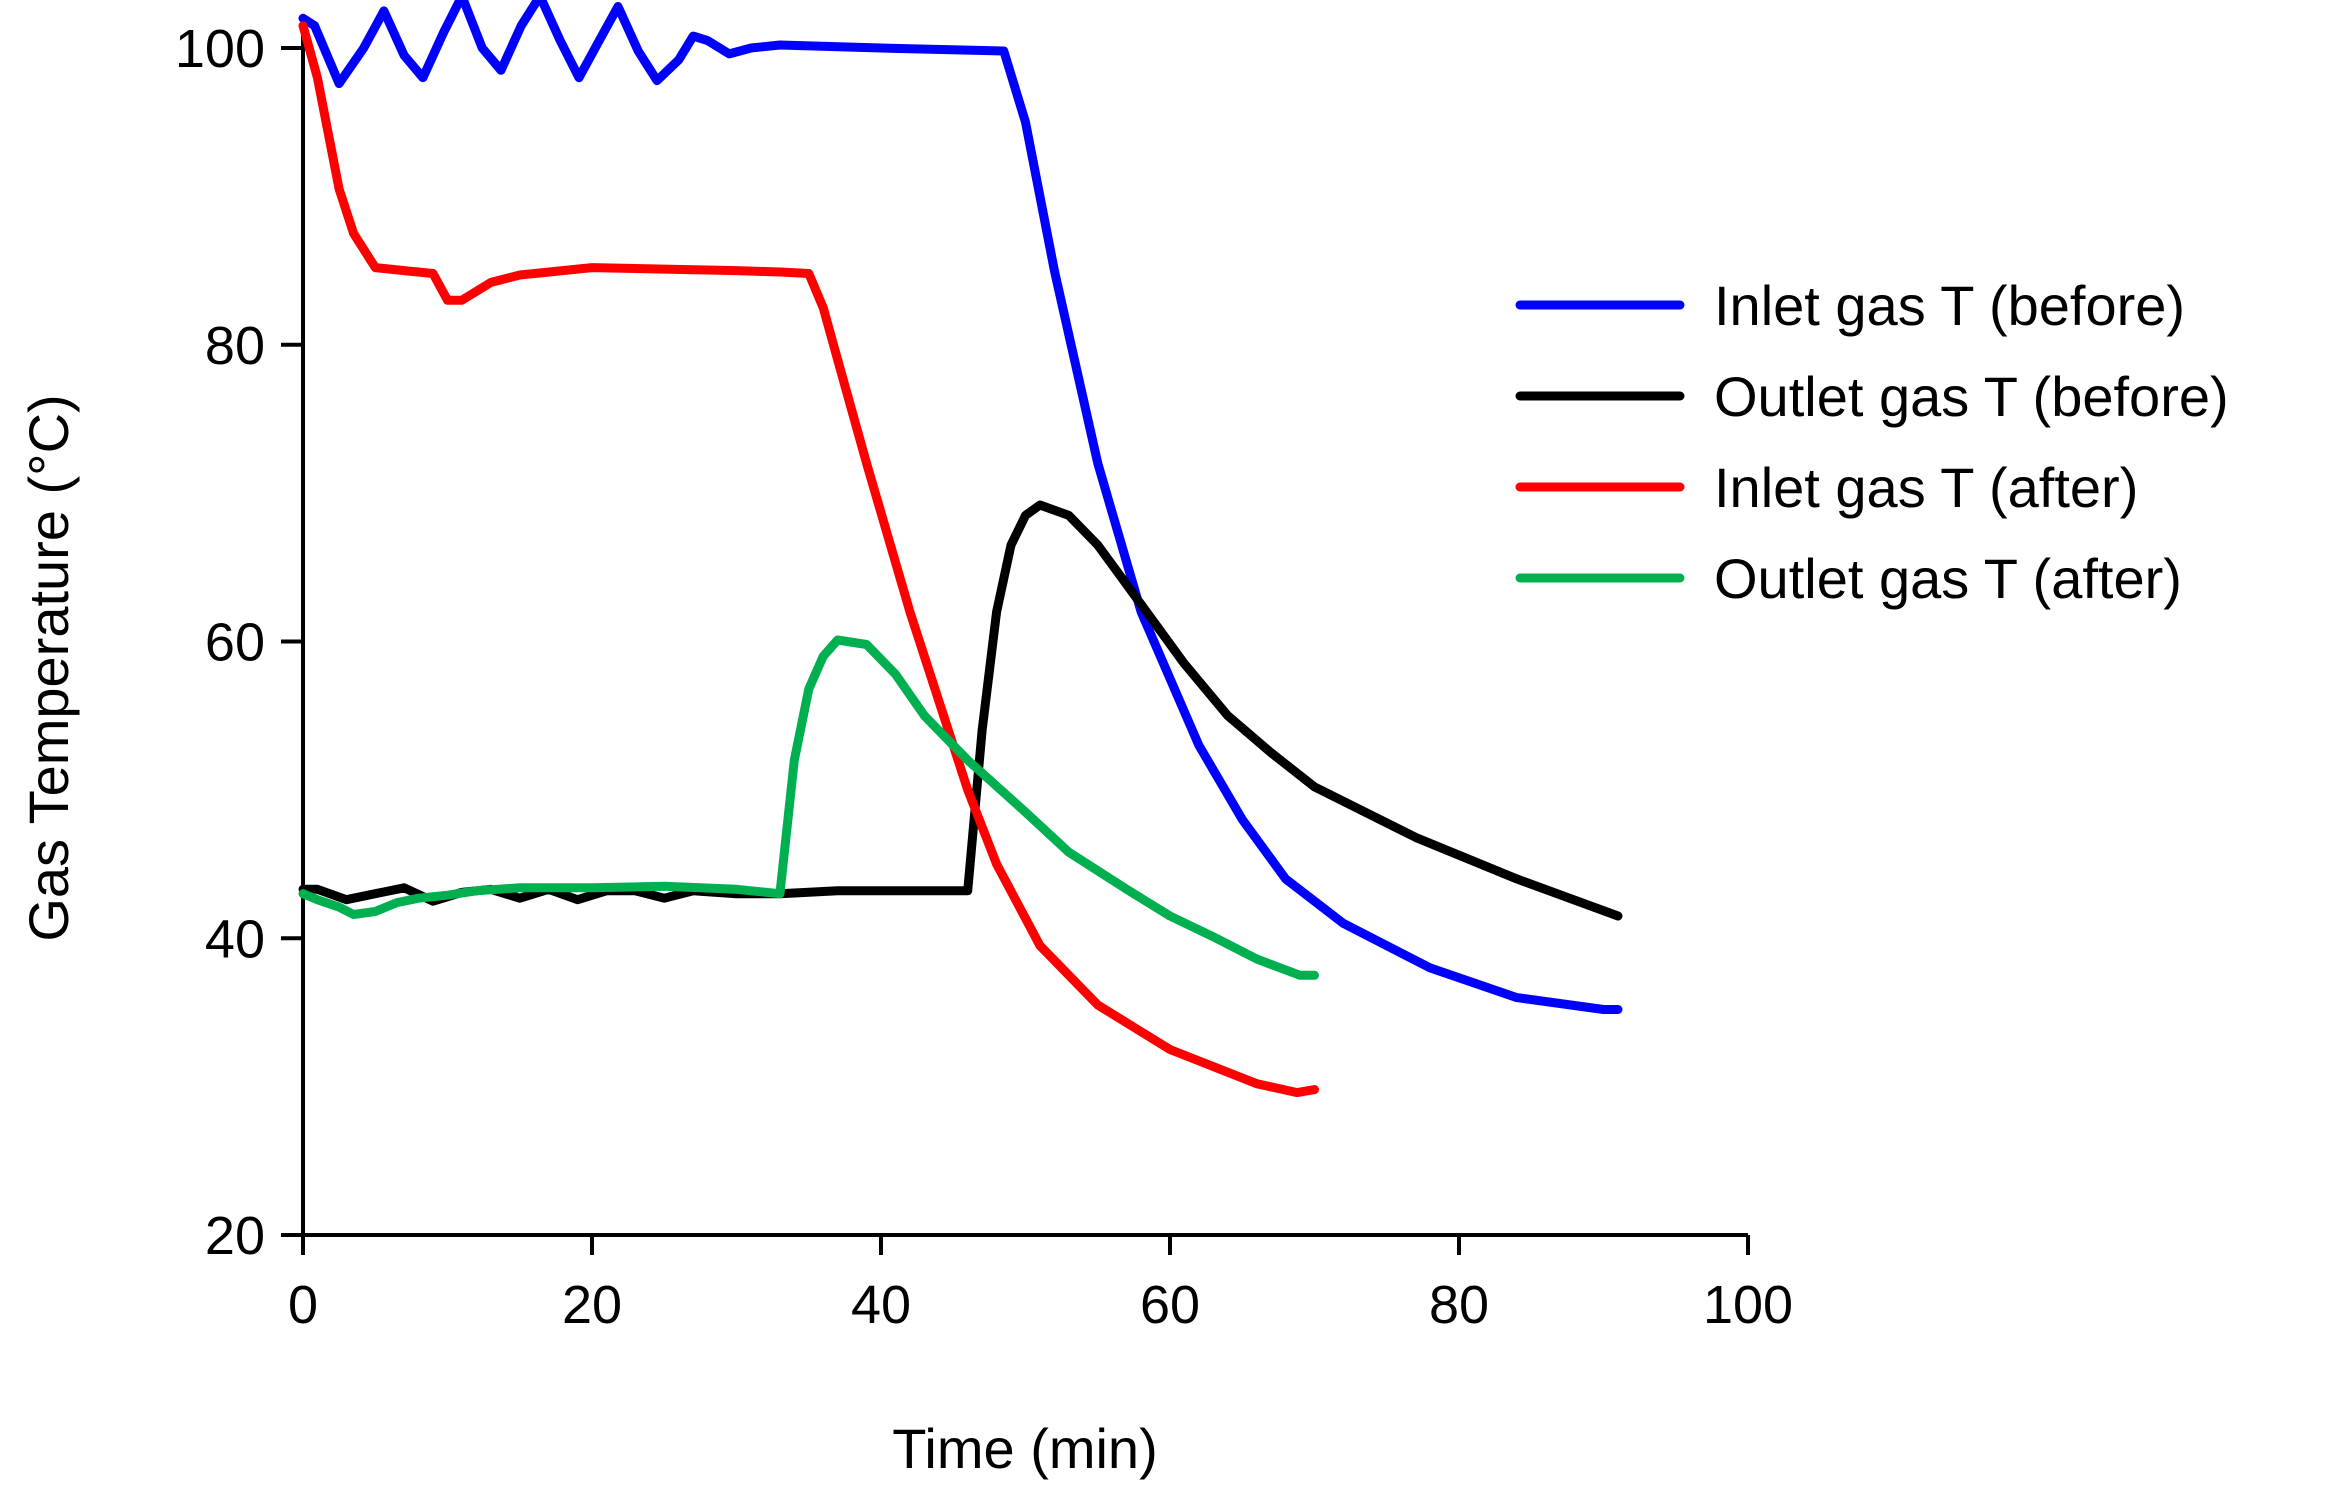  I want to click on legend-label-outlet-gas-t-before: Outlet gas T (before), so click(1971, 396).